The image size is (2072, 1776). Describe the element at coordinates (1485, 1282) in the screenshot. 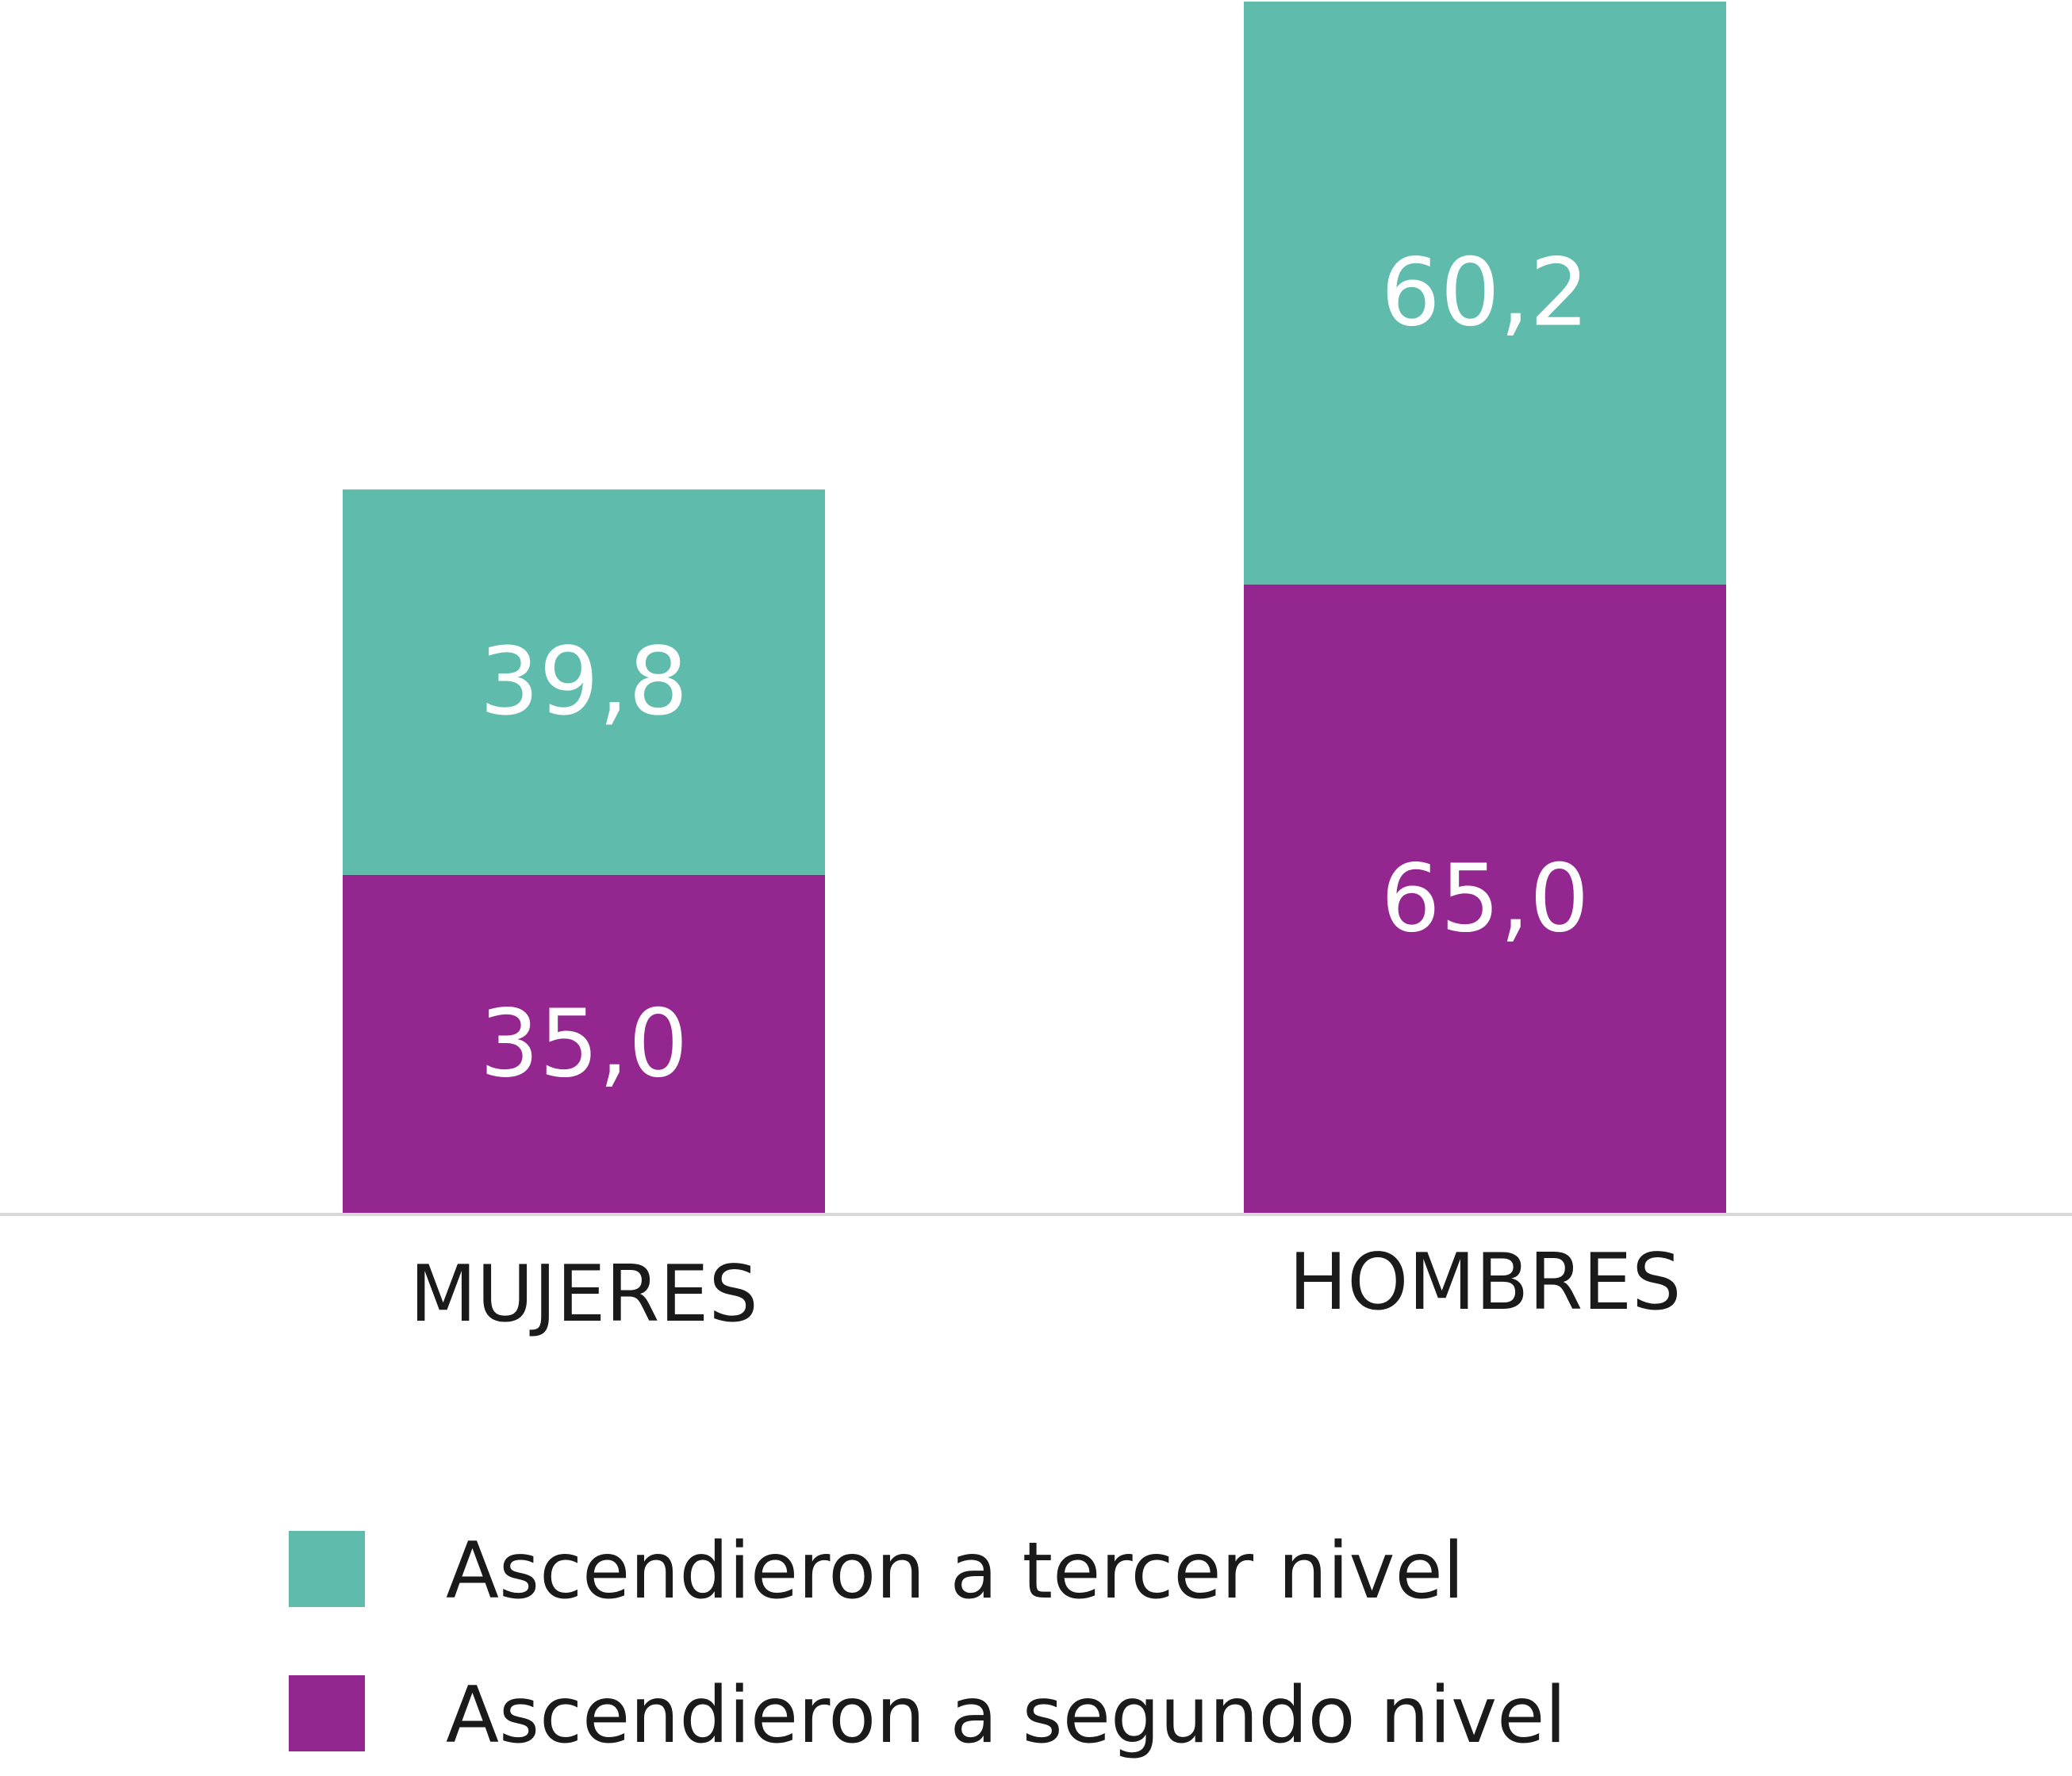

I see `category-label-hombres: HOMBRES` at that location.